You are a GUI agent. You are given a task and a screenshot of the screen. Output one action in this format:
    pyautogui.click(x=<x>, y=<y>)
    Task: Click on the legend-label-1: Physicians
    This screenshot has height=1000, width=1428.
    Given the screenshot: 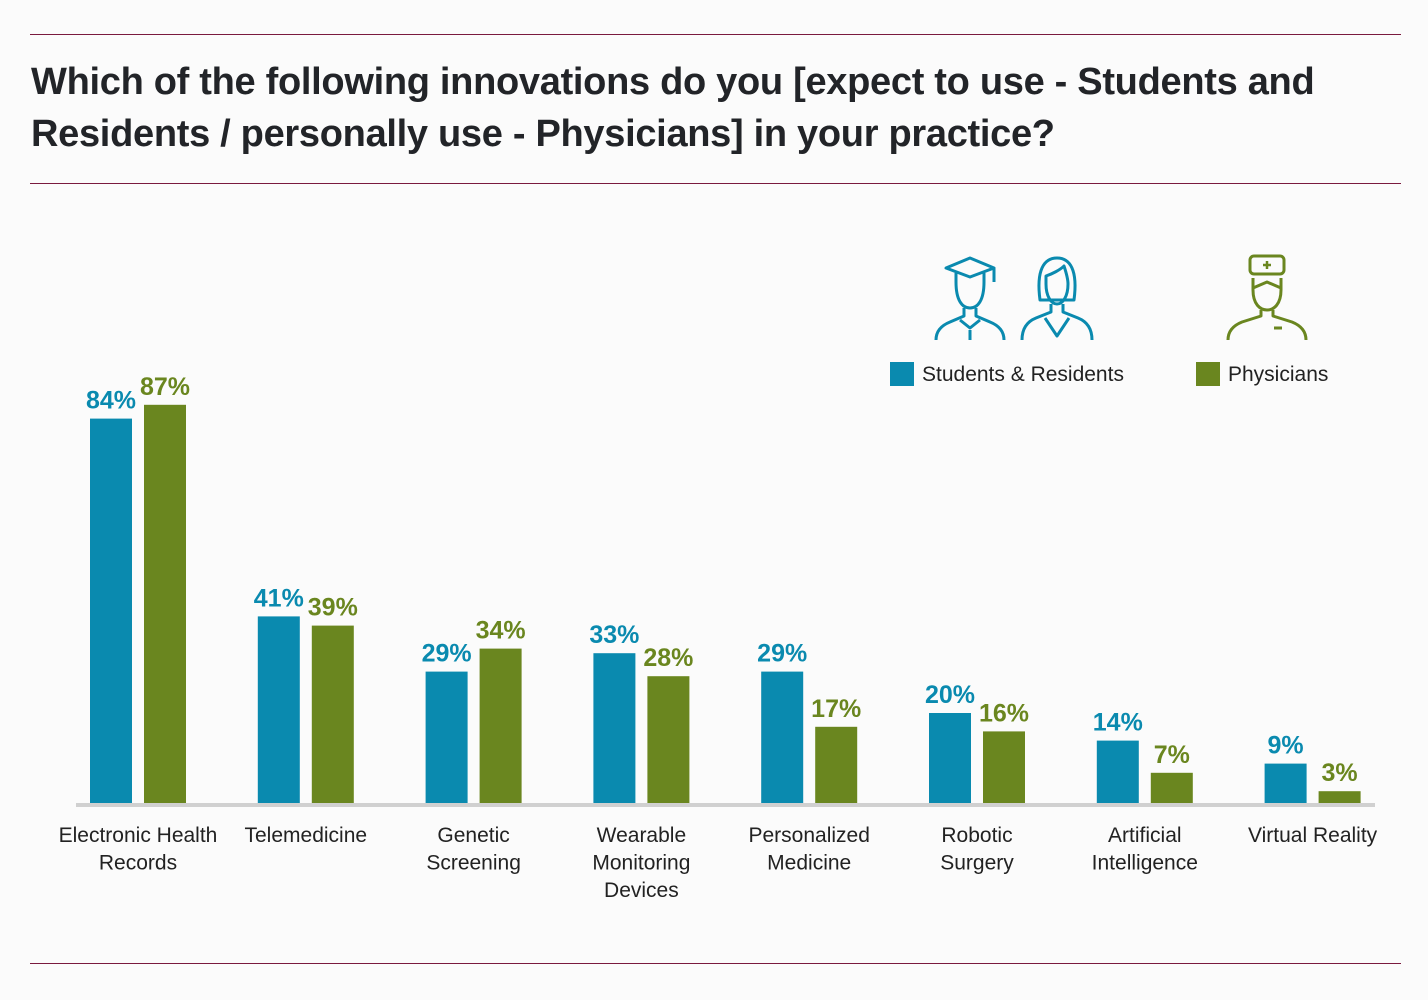 What is the action you would take?
    pyautogui.click(x=1278, y=374)
    